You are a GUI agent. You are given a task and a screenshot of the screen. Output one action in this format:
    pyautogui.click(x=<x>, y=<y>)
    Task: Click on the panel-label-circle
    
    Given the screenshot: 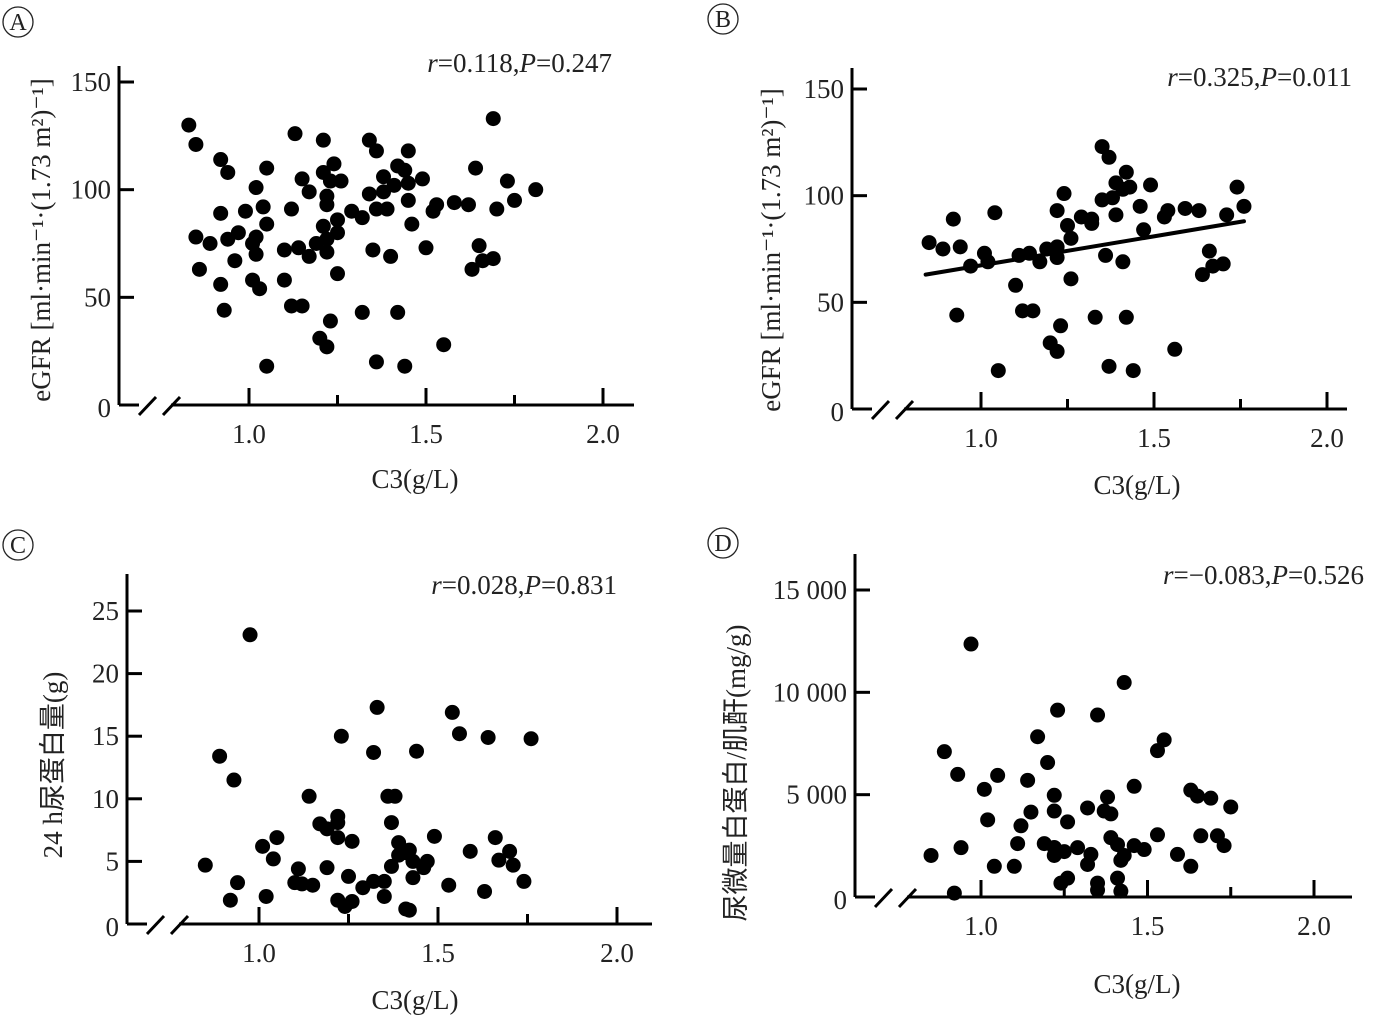 What is the action you would take?
    pyautogui.click(x=723, y=19)
    